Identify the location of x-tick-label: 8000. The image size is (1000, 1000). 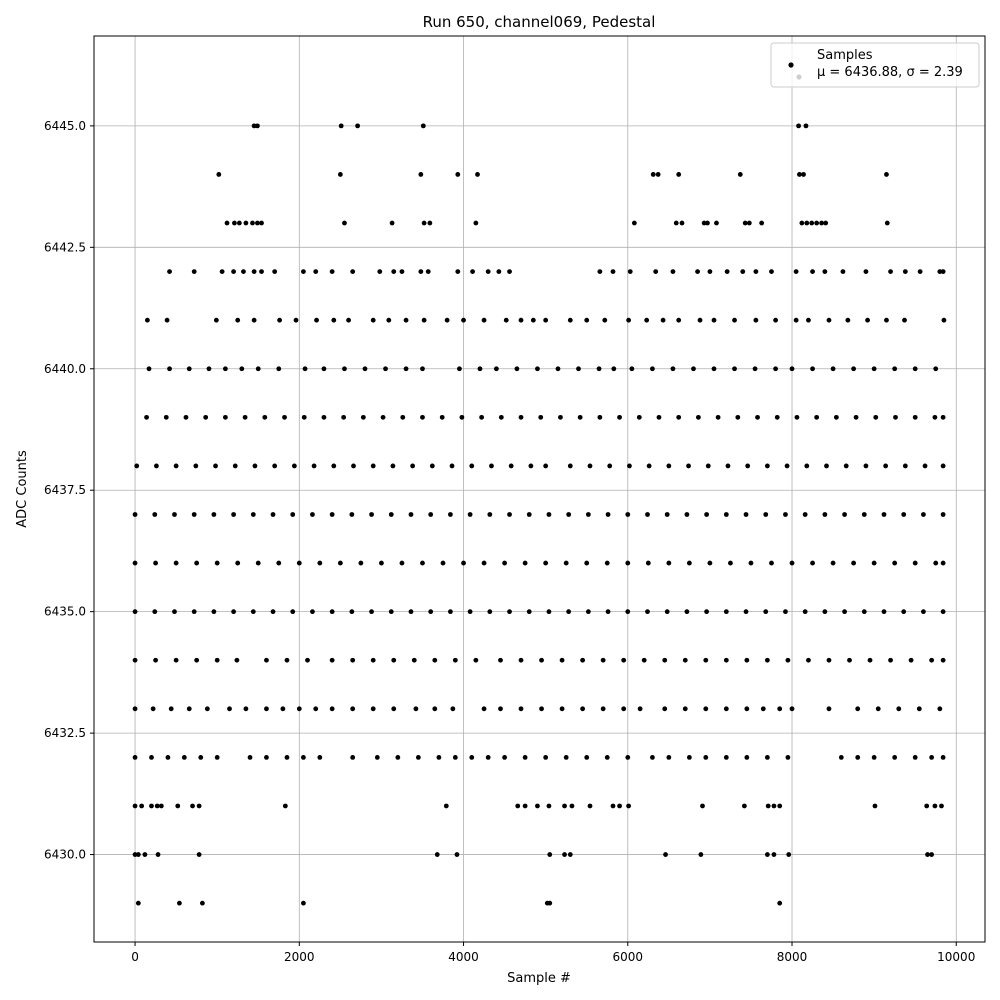
(792, 957).